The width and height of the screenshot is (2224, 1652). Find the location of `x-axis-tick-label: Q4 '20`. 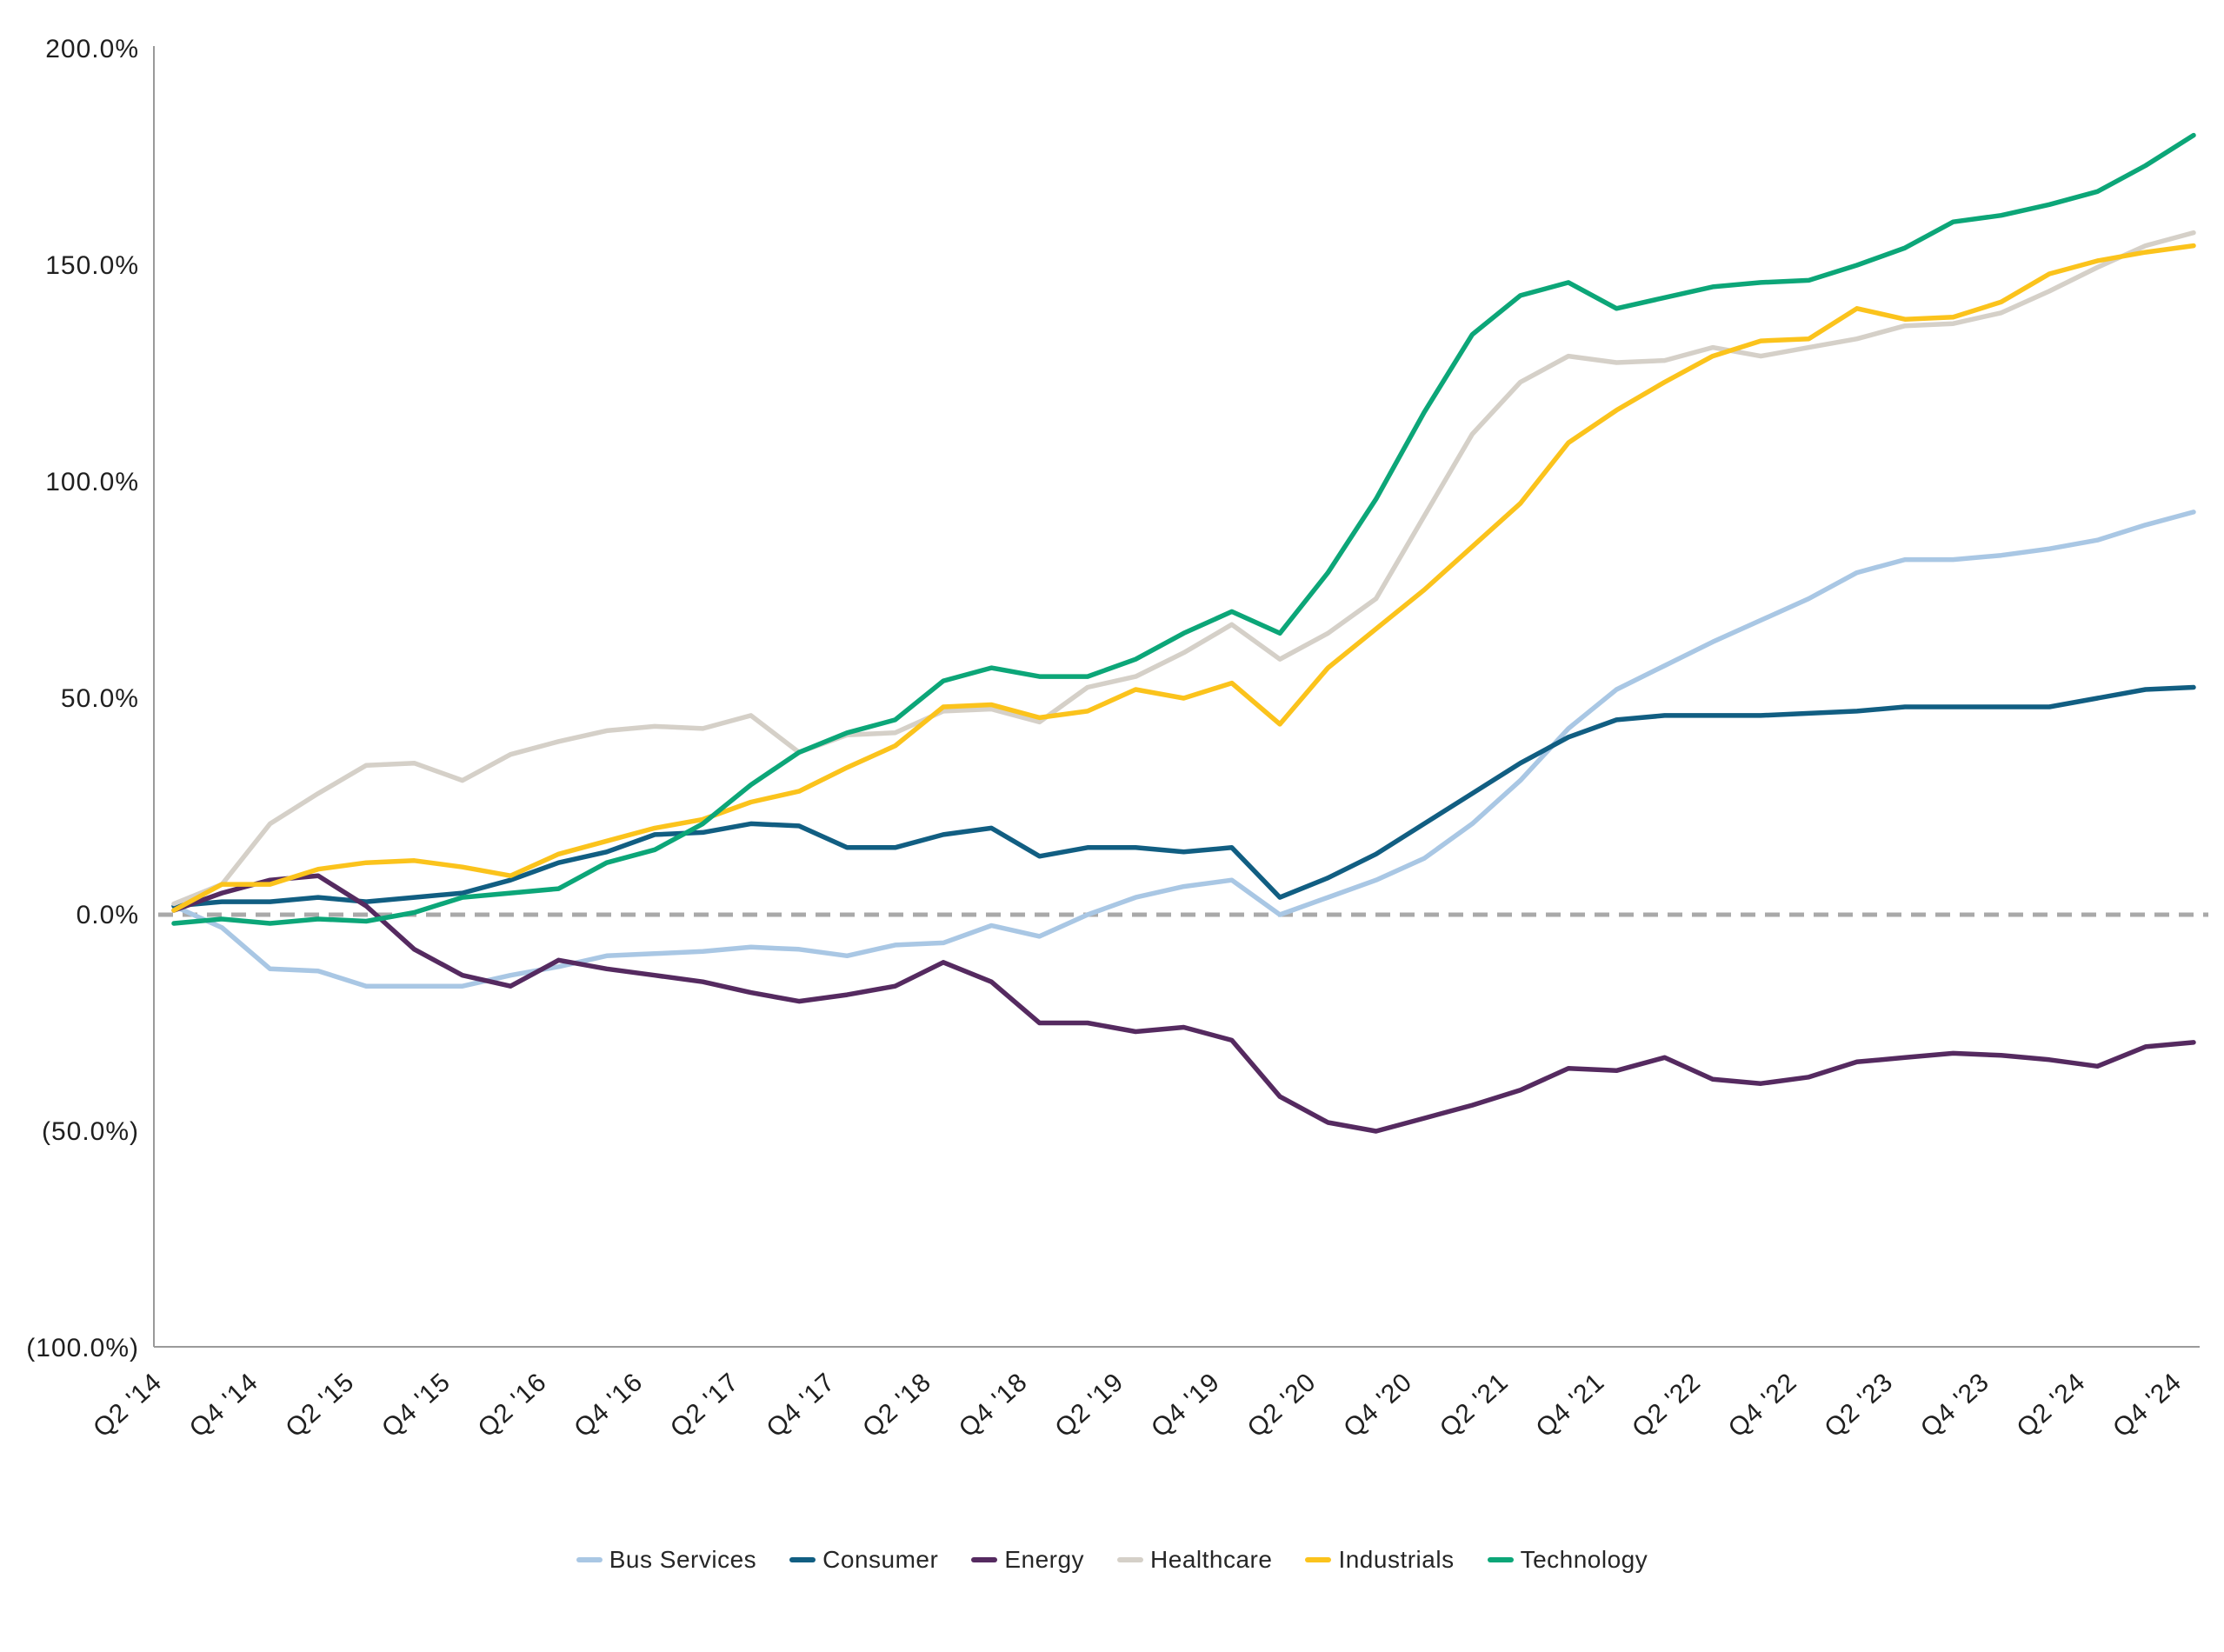

x-axis-tick-label: Q4 '20 is located at coordinates (1378, 1405).